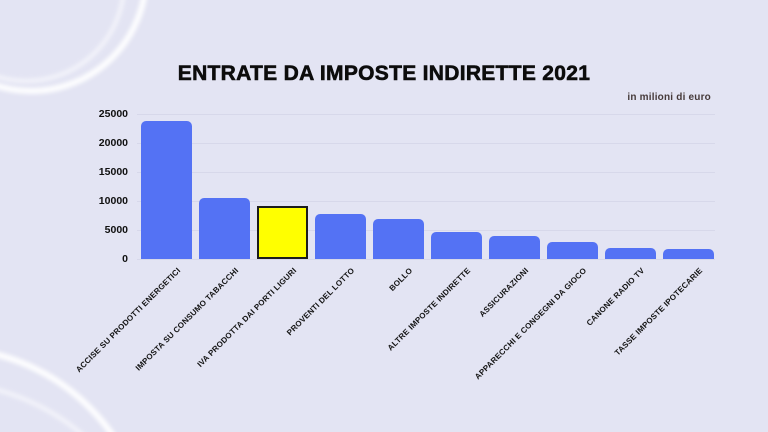  I want to click on bar-altre-imposte-indirette, so click(456, 245).